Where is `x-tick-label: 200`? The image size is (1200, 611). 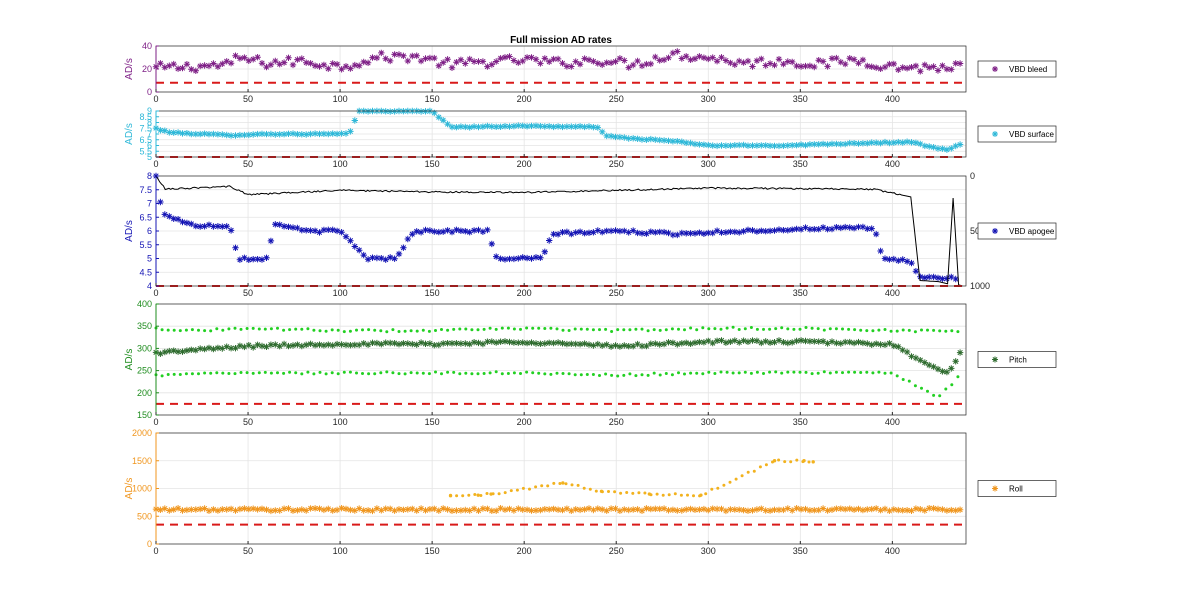 x-tick-label: 200 is located at coordinates (524, 551).